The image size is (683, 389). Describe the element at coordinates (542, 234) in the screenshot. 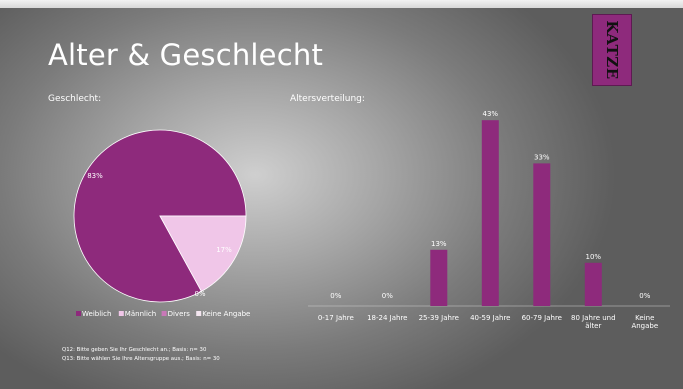

I see `bar-60-79-jahre` at that location.